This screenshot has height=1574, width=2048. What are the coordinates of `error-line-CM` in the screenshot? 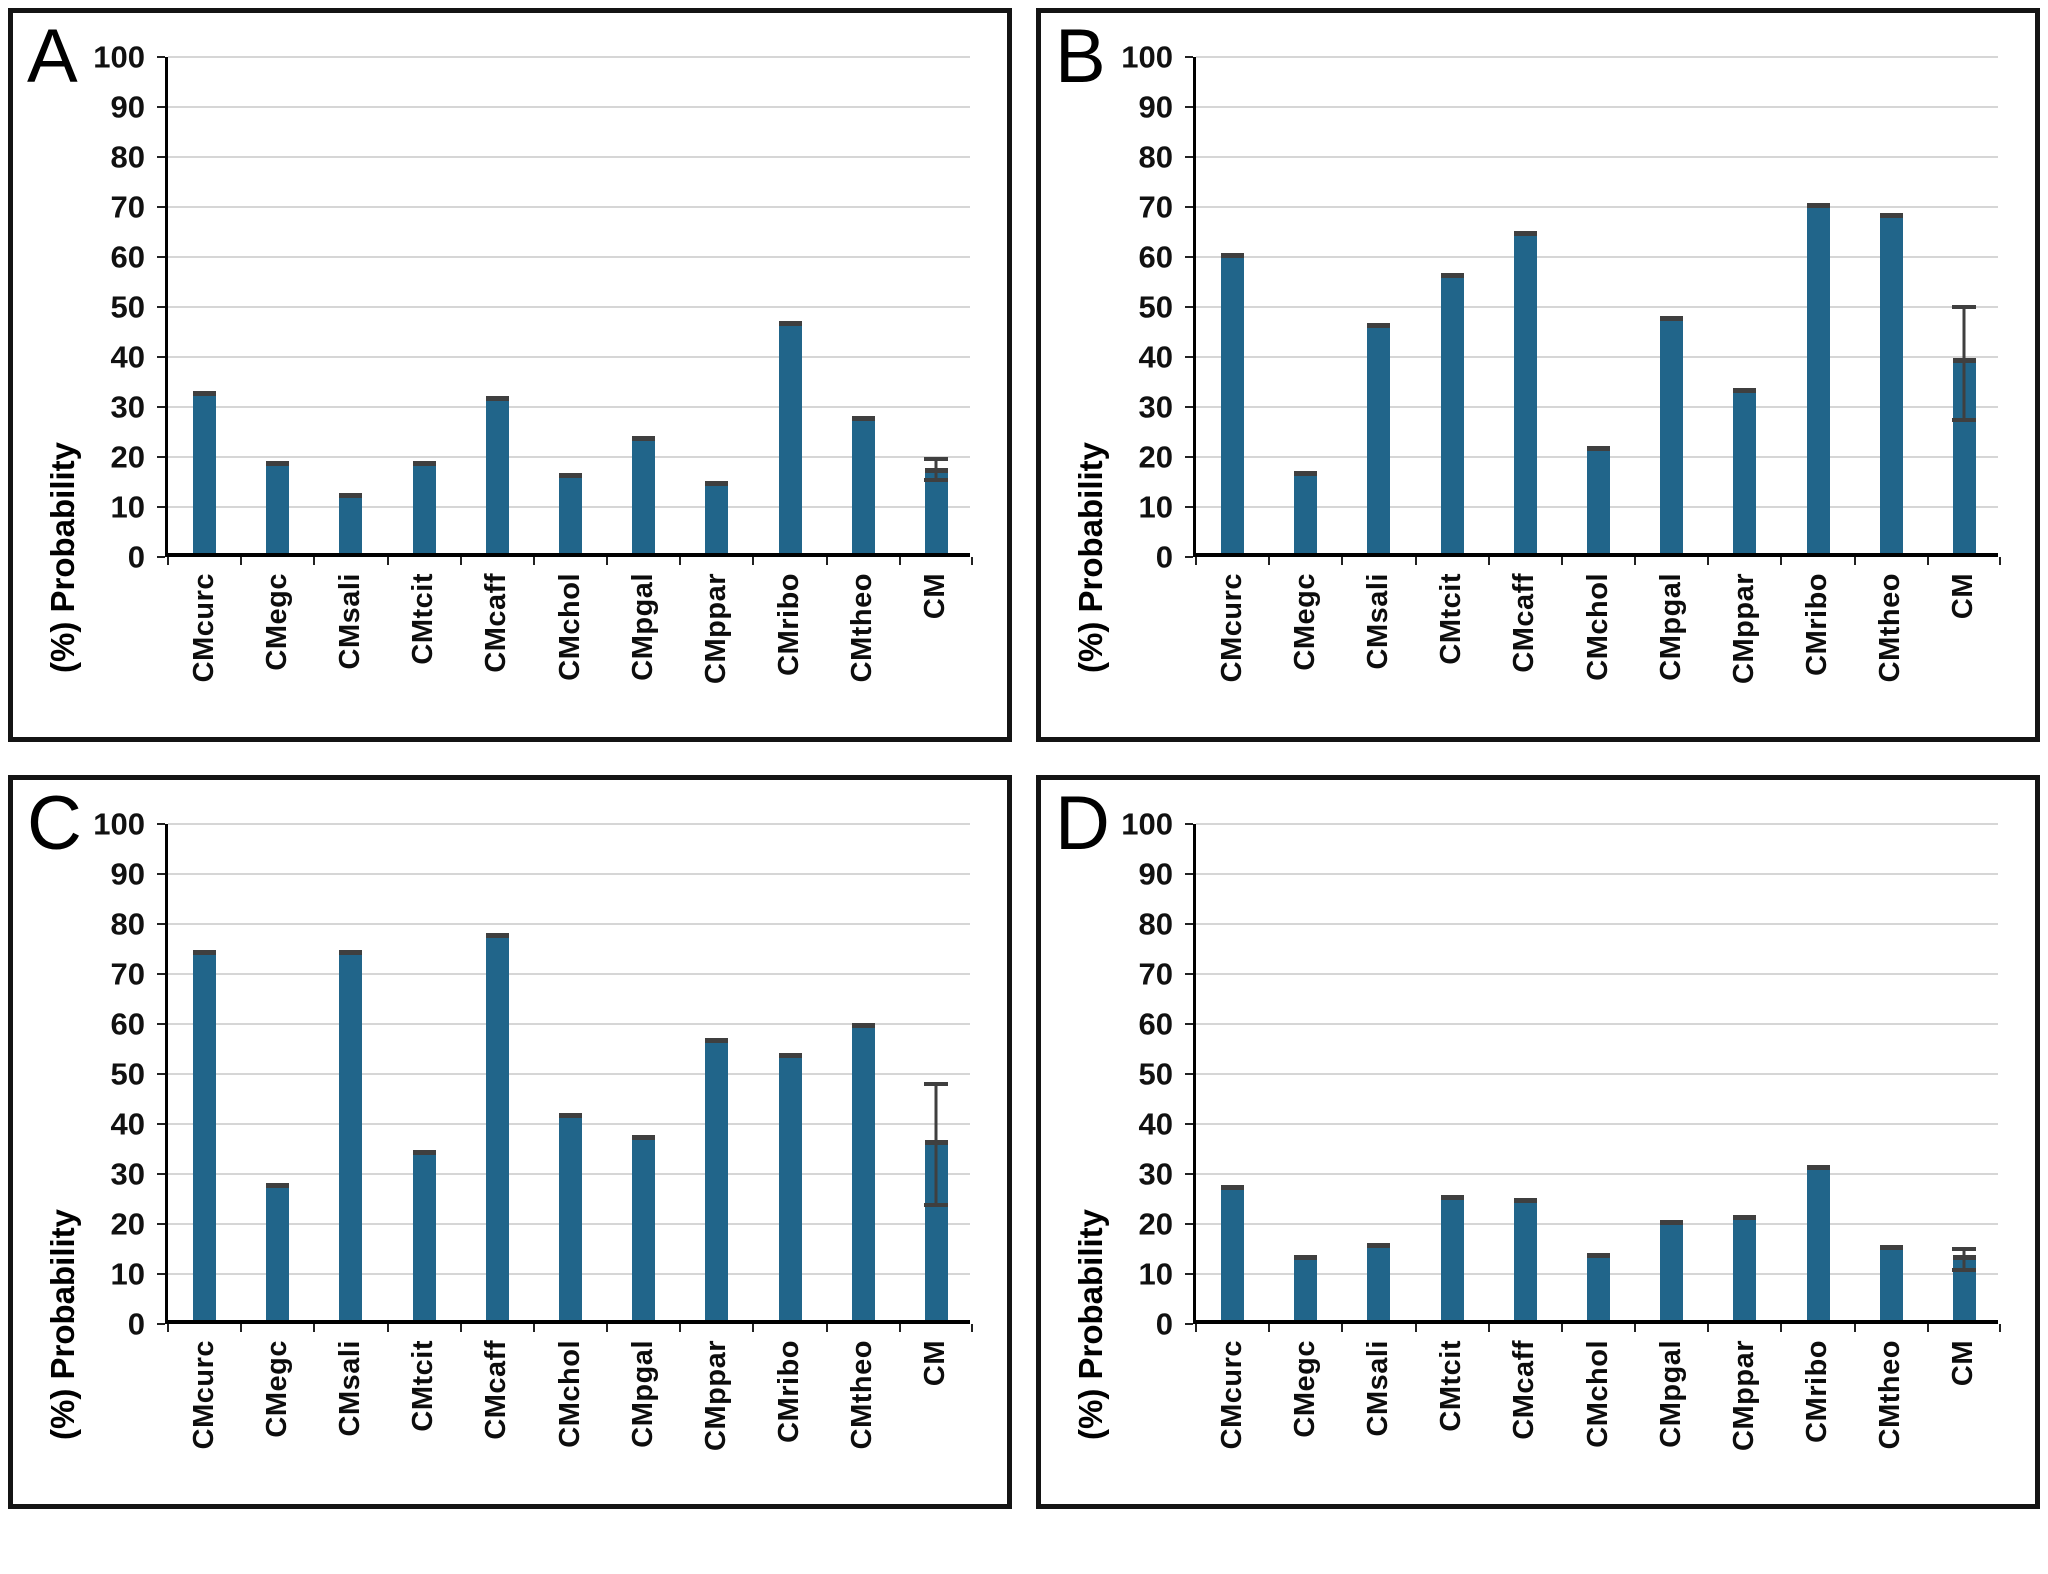 It's located at (936, 1144).